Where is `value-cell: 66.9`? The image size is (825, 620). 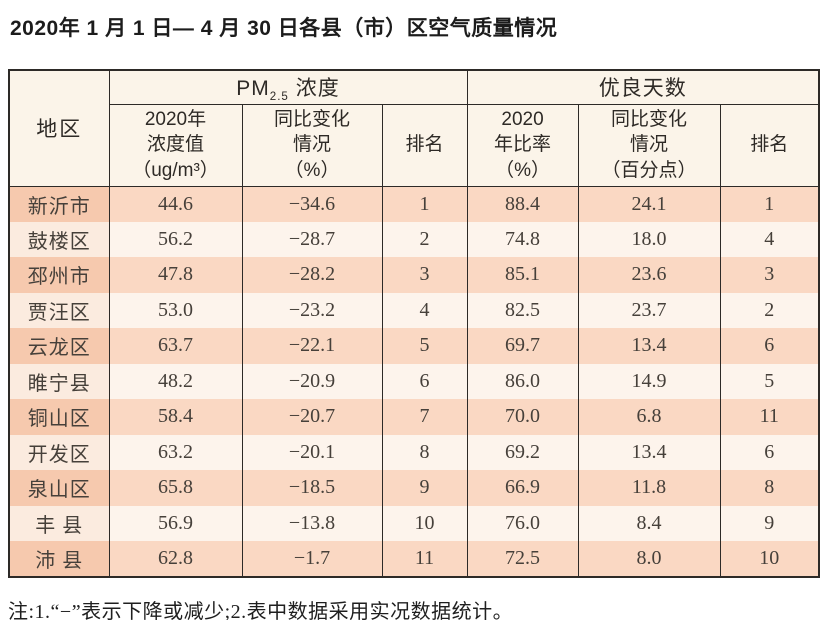
value-cell: 66.9 is located at coordinates (522, 488).